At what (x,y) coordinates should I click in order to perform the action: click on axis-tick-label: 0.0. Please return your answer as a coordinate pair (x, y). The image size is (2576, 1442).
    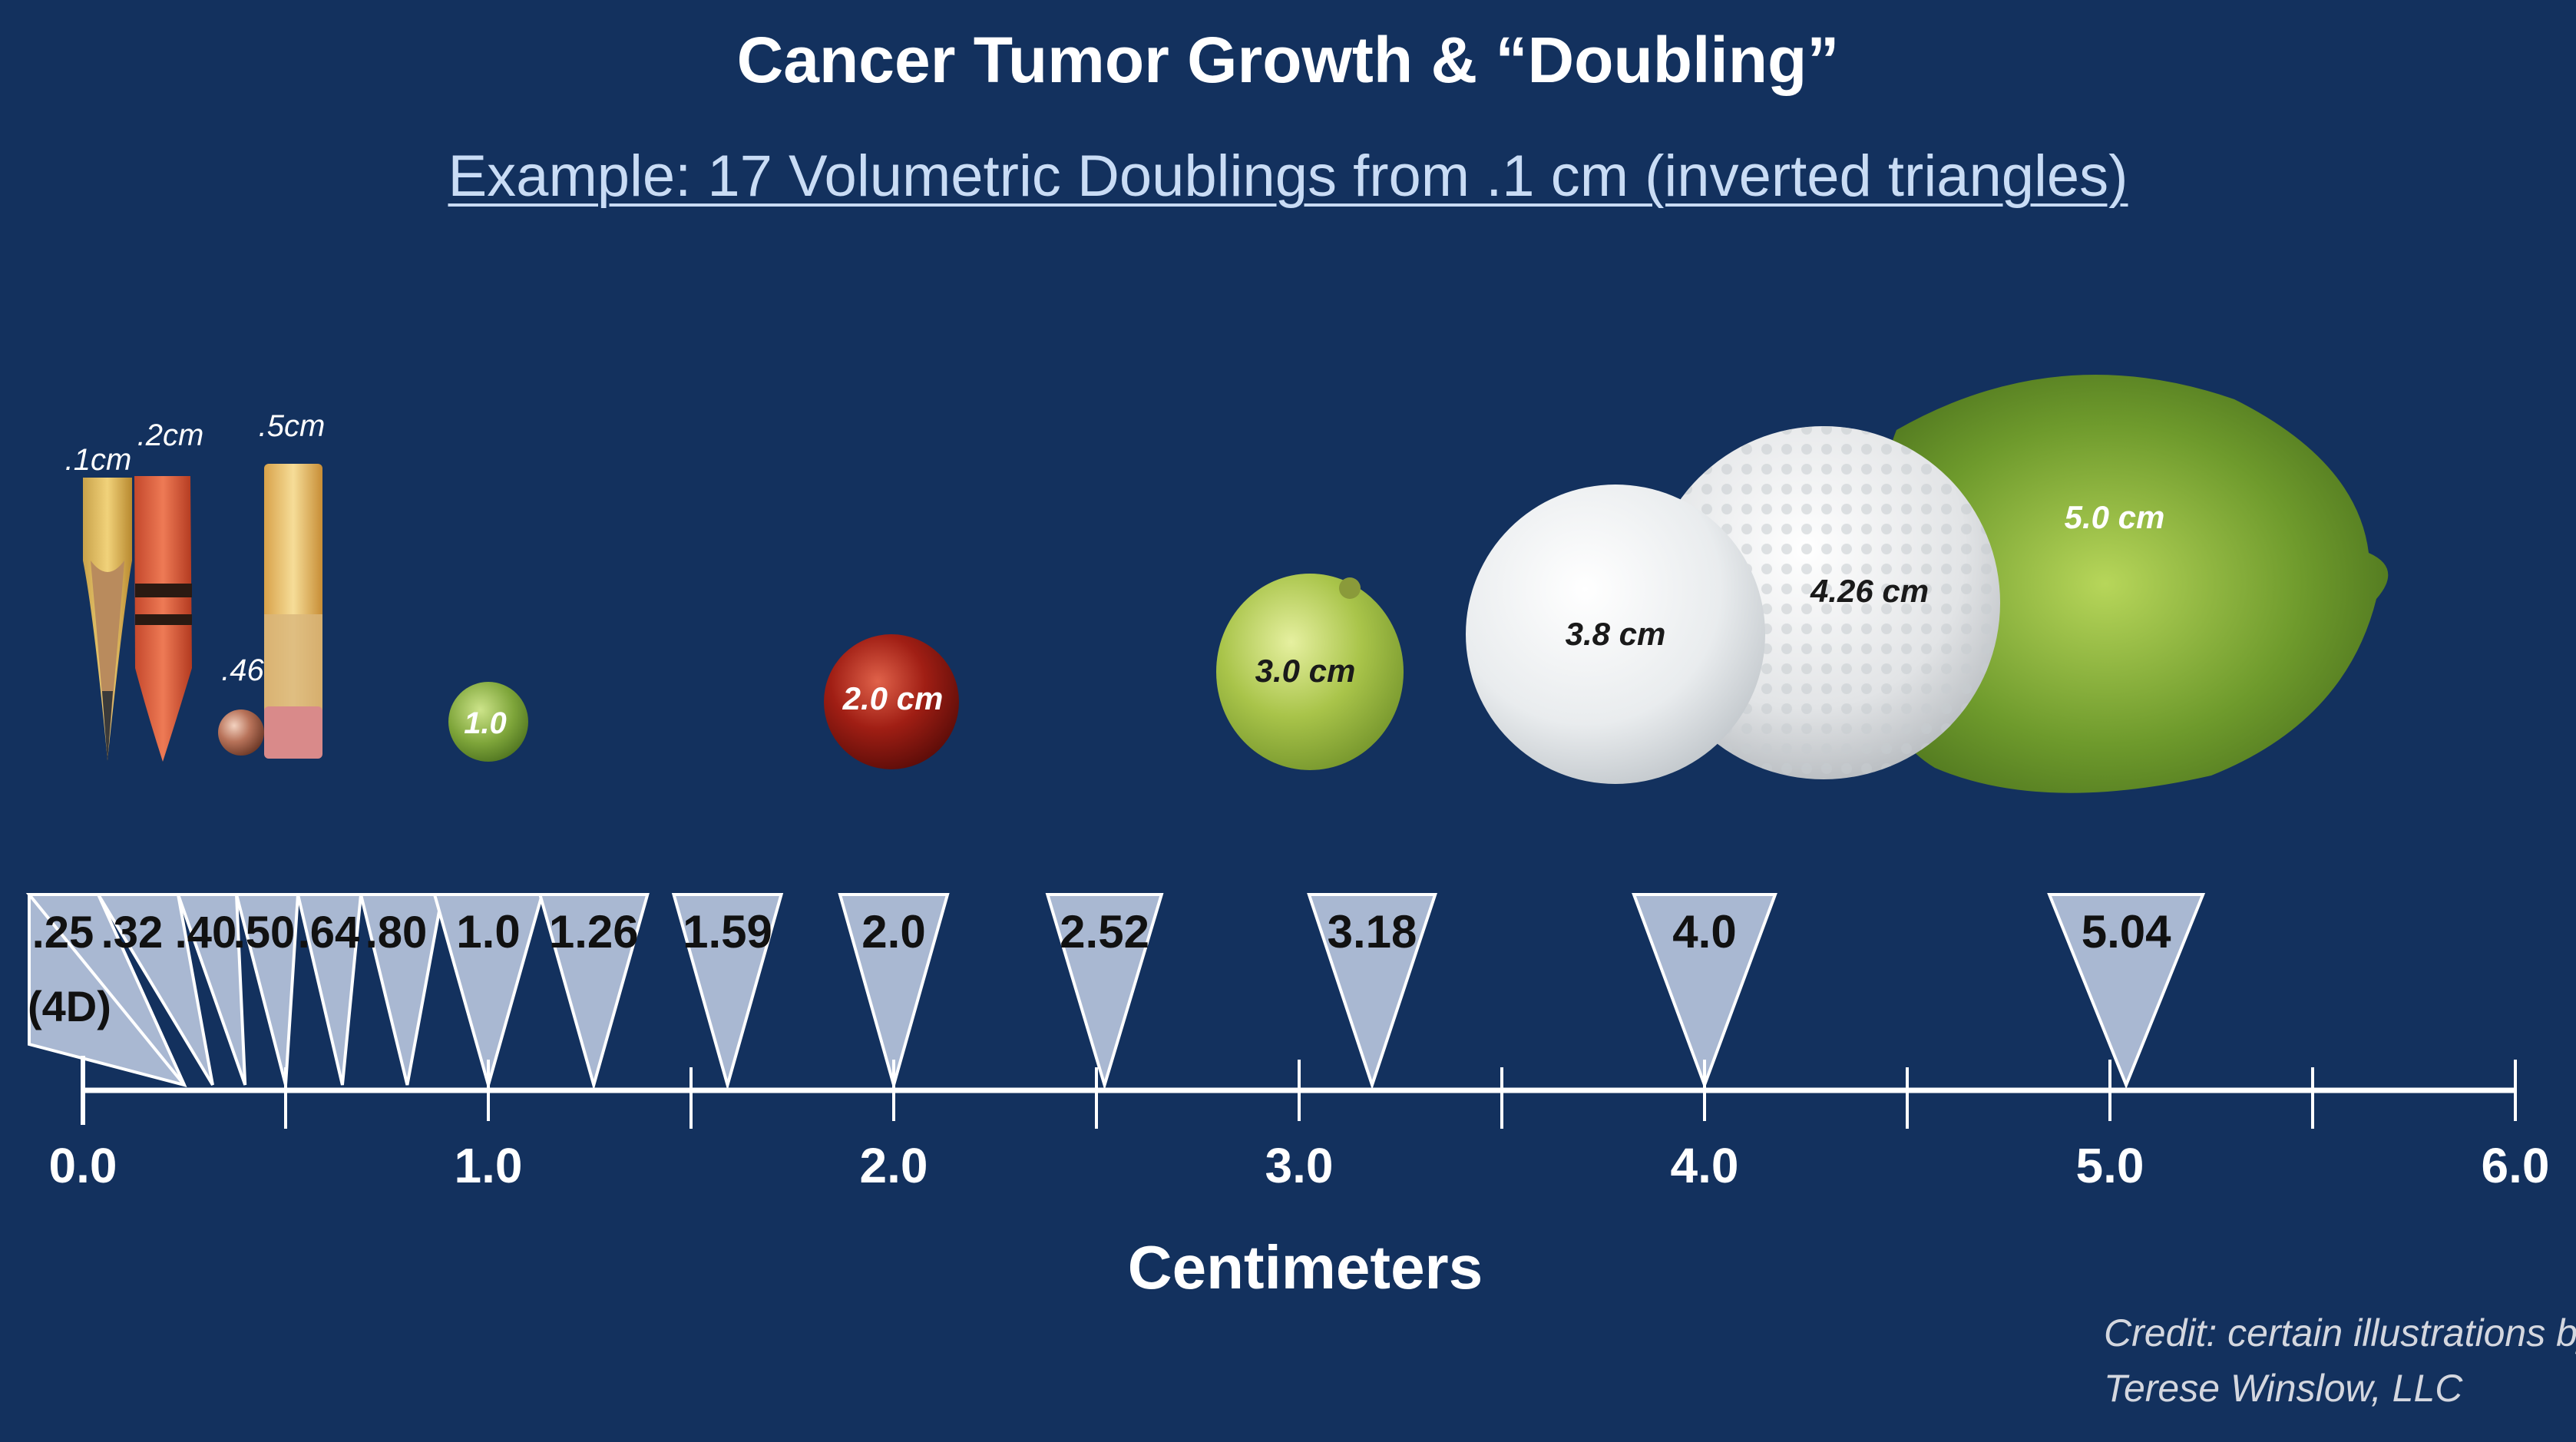
    Looking at the image, I should click on (83, 1165).